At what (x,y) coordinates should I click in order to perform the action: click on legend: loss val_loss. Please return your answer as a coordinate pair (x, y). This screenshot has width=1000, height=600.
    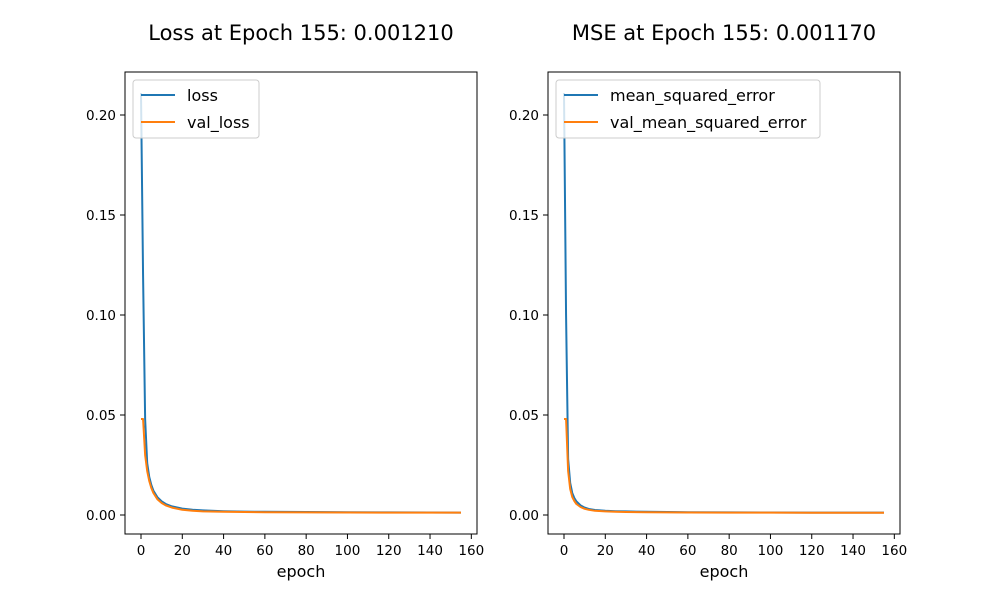
    Looking at the image, I should click on (196, 109).